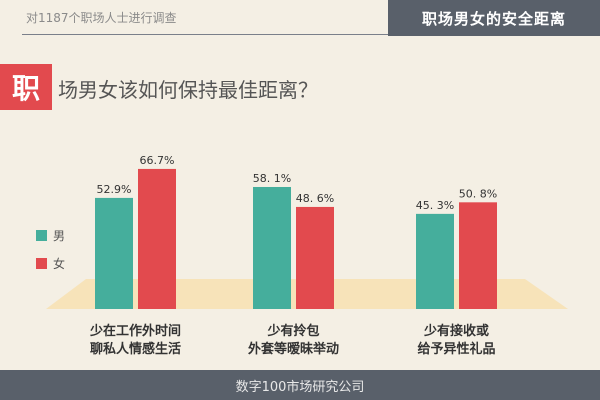 This screenshot has height=400, width=600. I want to click on headline-mark: 职, so click(26, 87).